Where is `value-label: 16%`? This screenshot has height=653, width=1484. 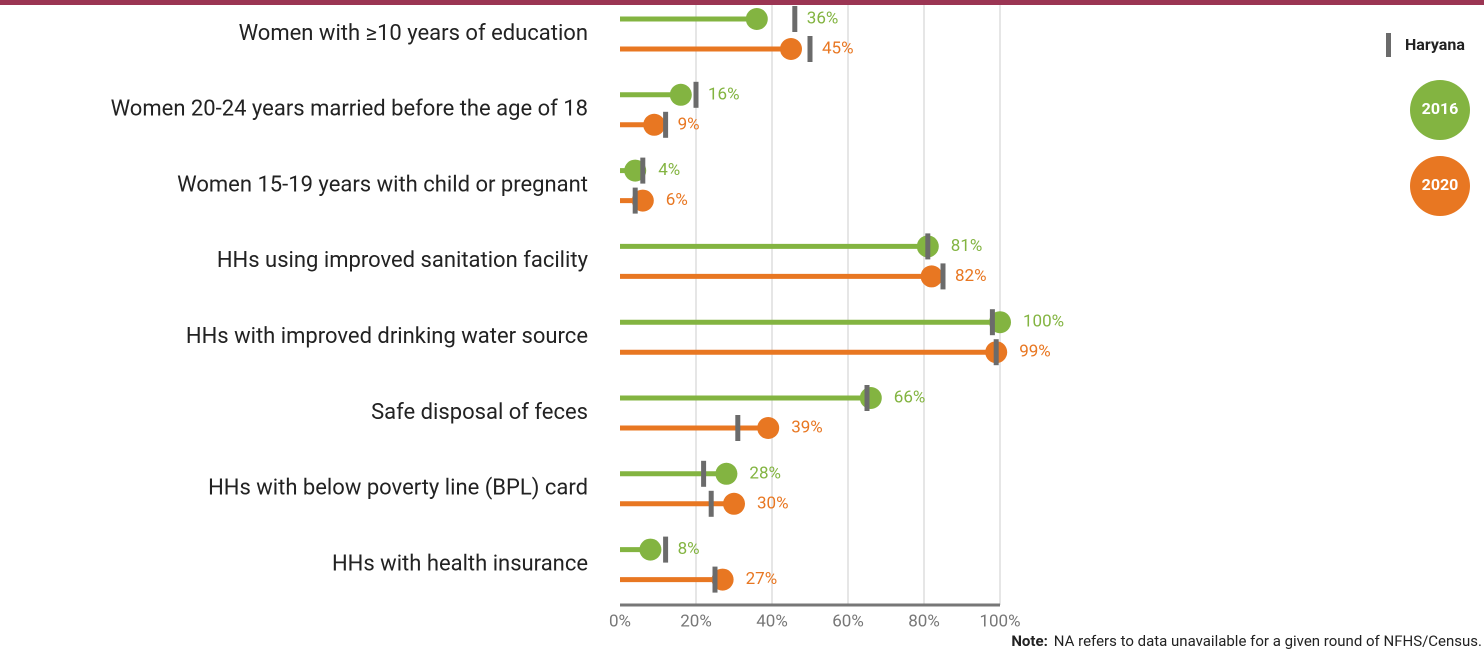
value-label: 16% is located at coordinates (724, 94).